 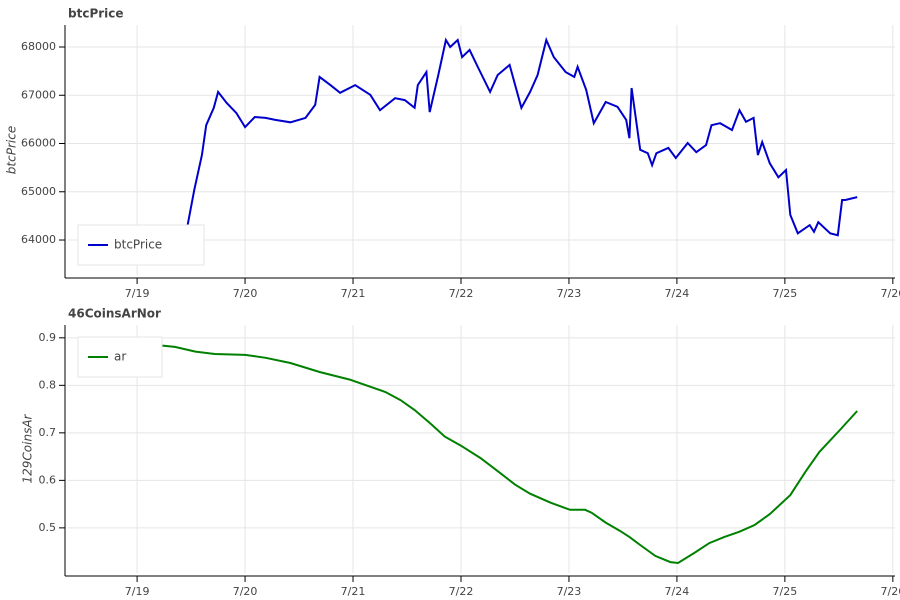 I want to click on legend-label: ar, so click(x=120, y=357).